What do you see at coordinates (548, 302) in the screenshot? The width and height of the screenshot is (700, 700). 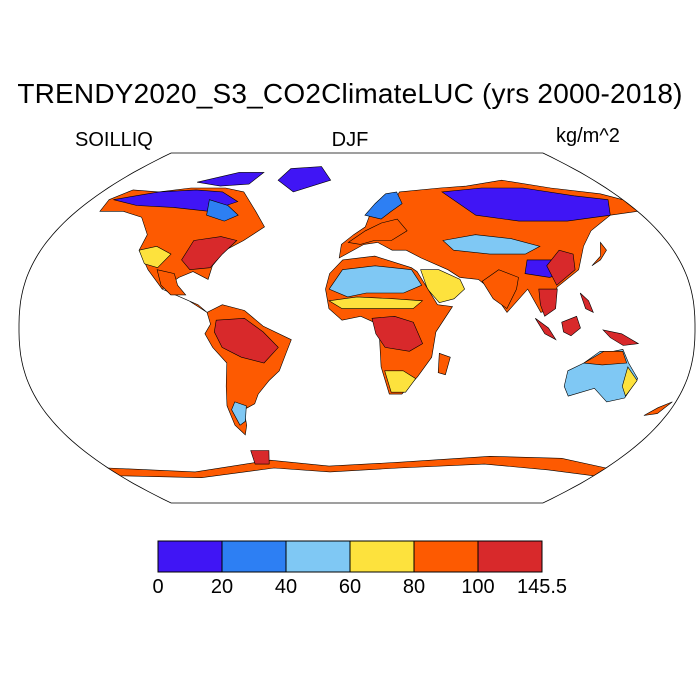 I see `indochina` at bounding box center [548, 302].